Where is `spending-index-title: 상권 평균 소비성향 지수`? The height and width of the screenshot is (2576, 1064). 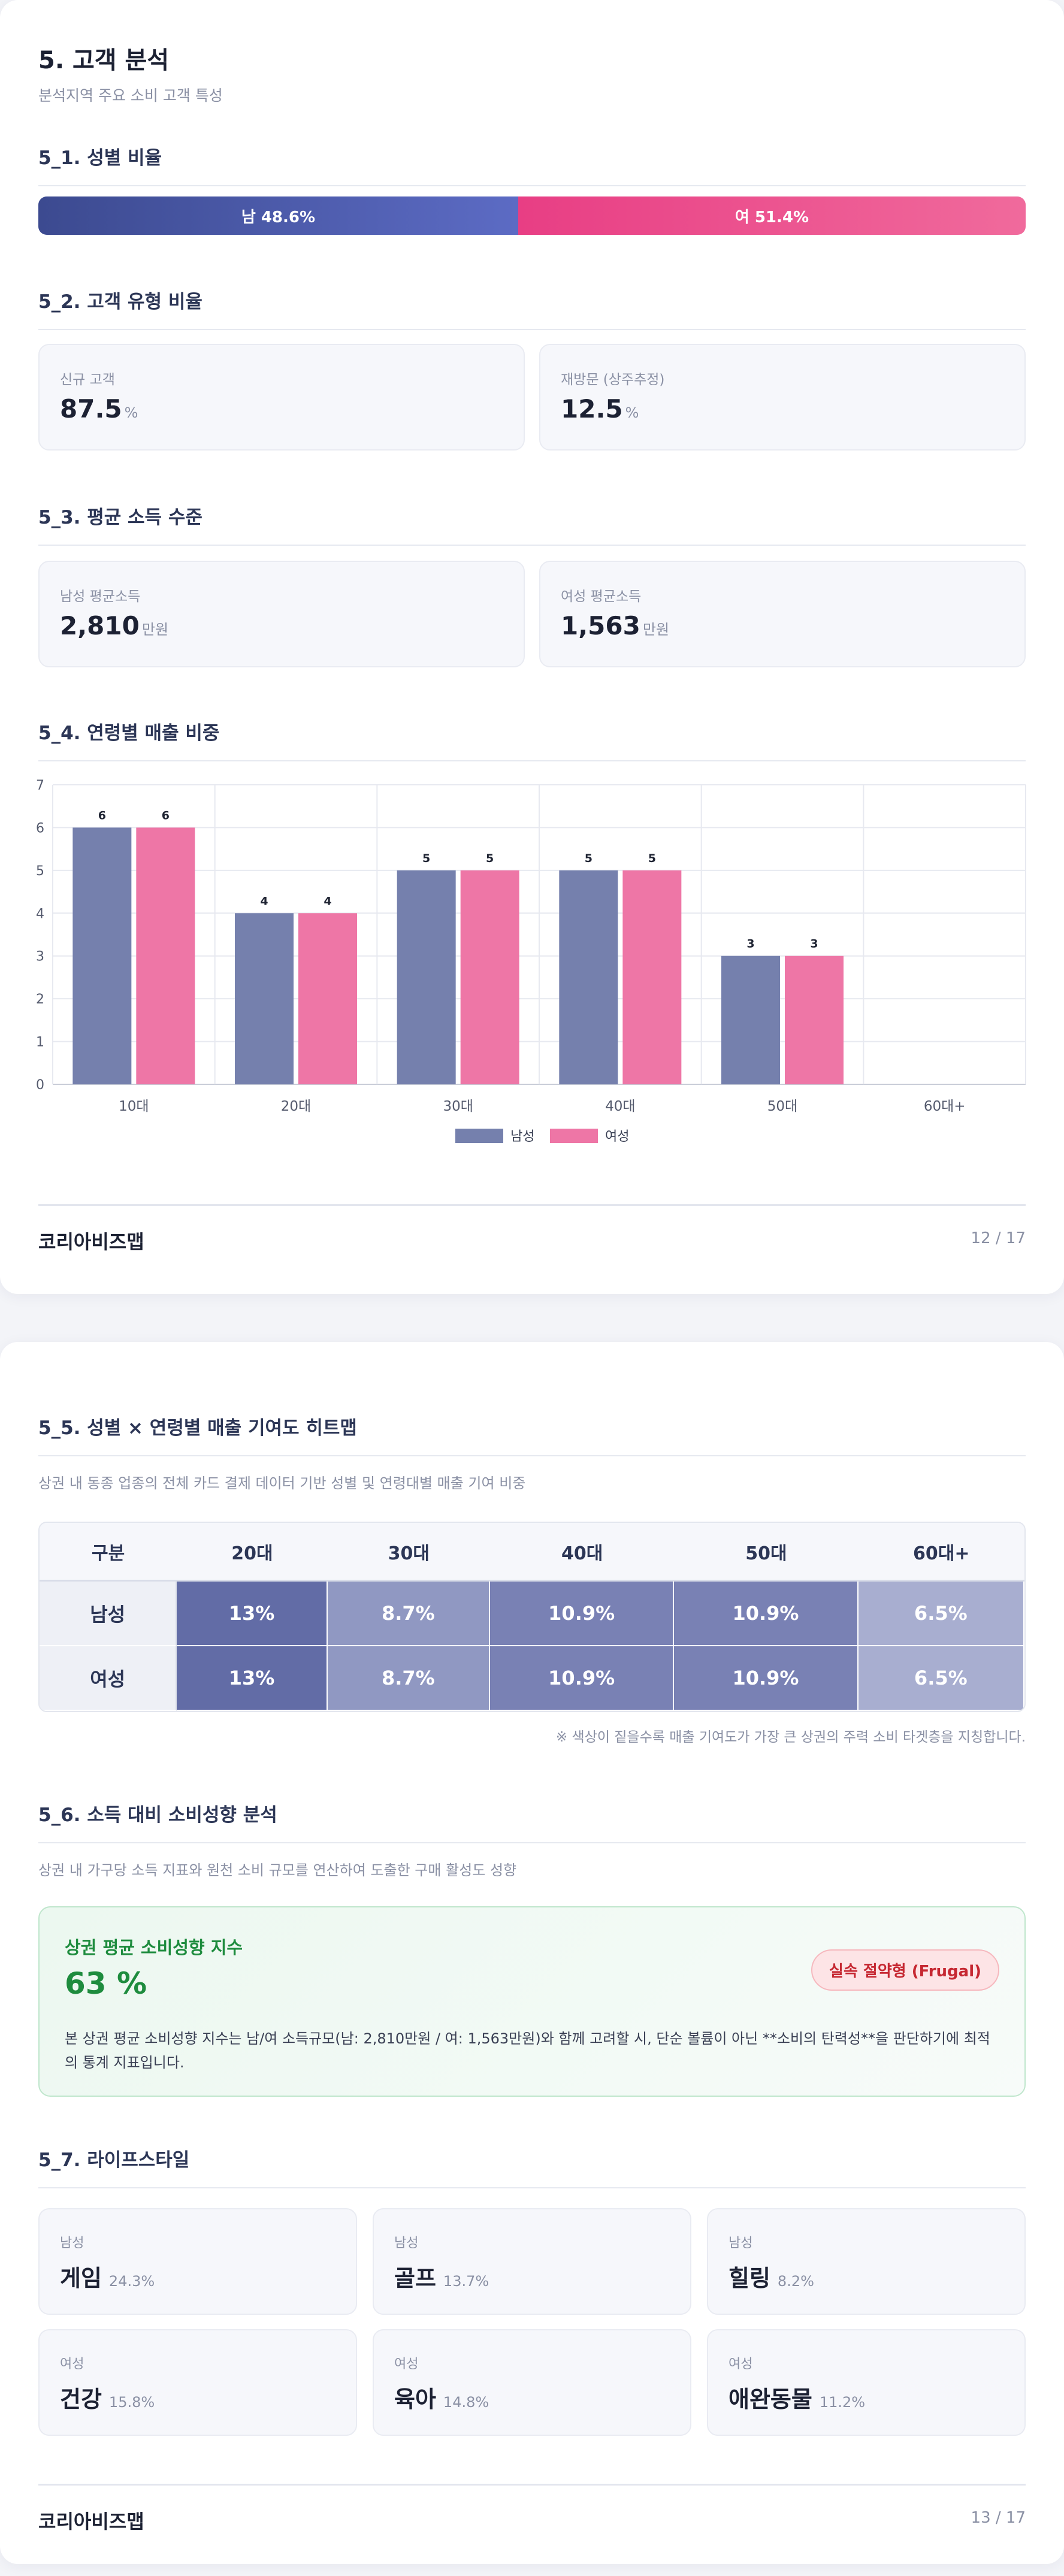 spending-index-title: 상권 평균 소비성향 지수 is located at coordinates (154, 1947).